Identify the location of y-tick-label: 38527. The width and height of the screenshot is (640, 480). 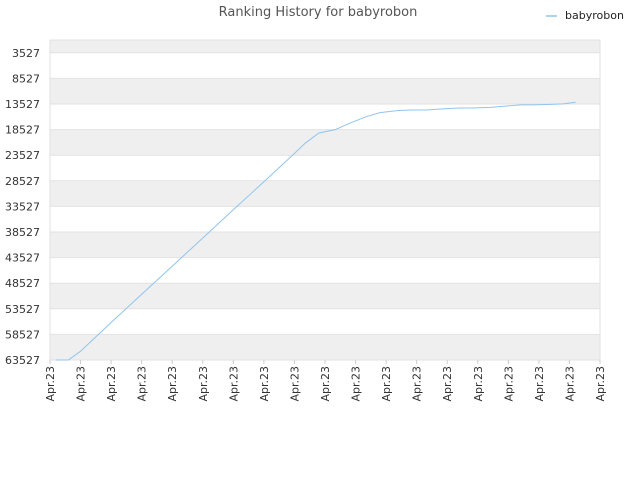
(22, 232).